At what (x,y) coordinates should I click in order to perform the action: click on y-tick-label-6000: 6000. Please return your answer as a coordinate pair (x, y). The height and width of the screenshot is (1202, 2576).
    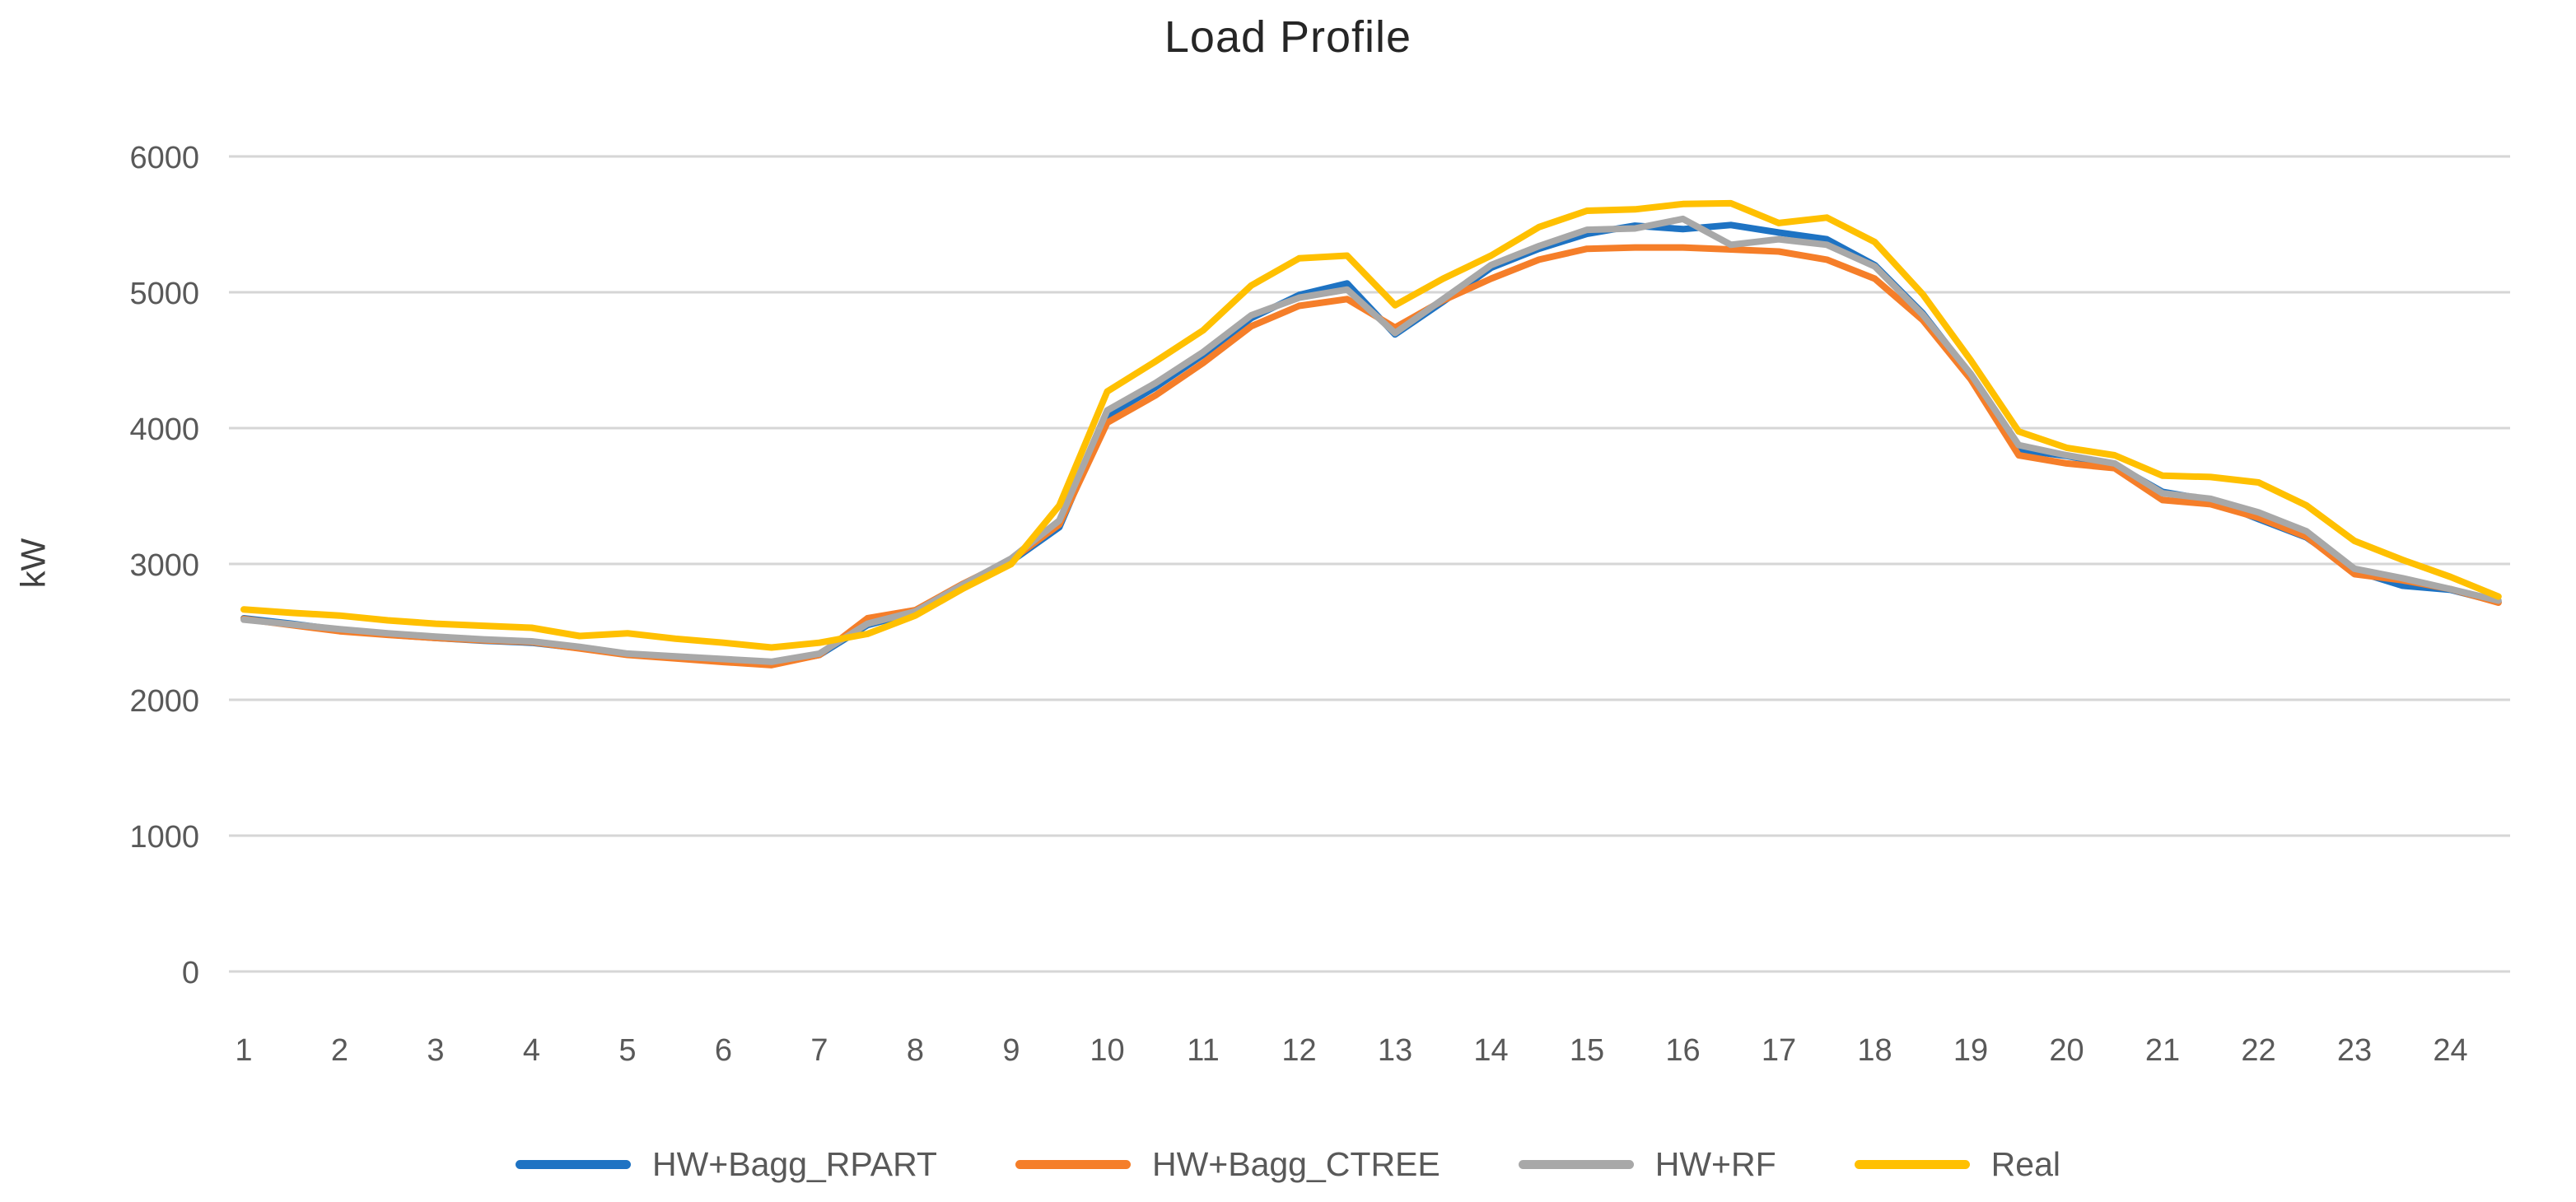
    Looking at the image, I should click on (164, 158).